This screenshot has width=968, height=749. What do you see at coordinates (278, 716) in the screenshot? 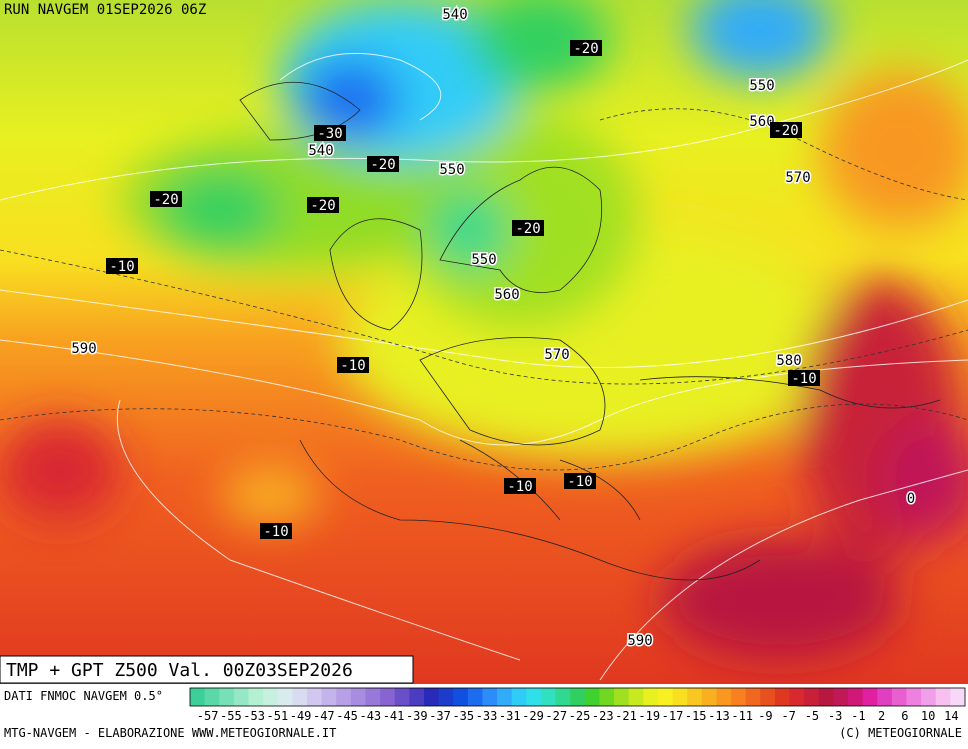
I see `colorbar-tick-label: -51` at bounding box center [278, 716].